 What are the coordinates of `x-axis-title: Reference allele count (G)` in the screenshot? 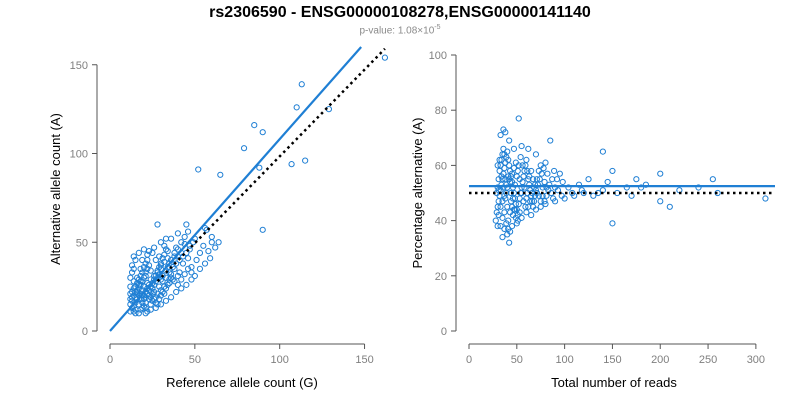 It's located at (242, 382).